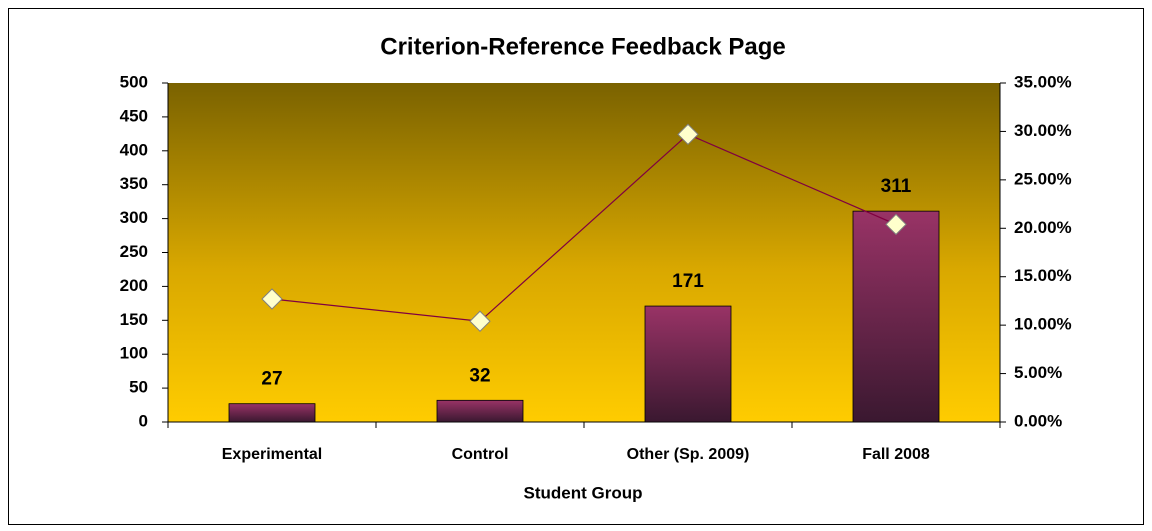 This screenshot has width=1152, height=531. Describe the element at coordinates (582, 46) in the screenshot. I see `chart-title: Criterion-Reference Feedback Page` at that location.